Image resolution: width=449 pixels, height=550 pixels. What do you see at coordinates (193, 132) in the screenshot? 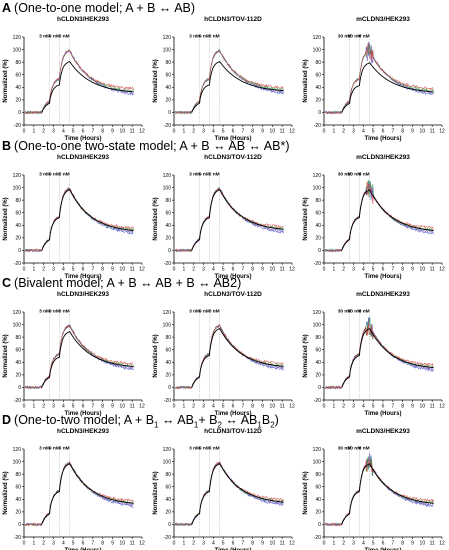
I see `x-tick-label: 2` at bounding box center [193, 132].